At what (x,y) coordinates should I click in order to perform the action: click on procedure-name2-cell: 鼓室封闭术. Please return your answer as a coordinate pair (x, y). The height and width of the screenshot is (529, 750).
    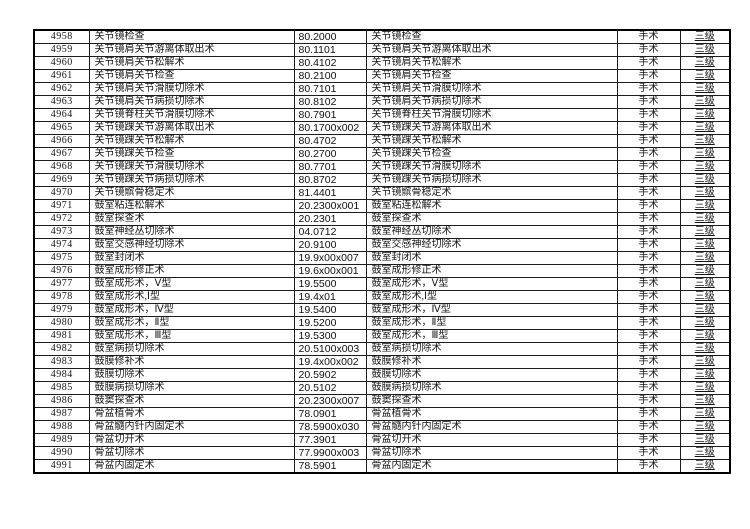
    Looking at the image, I should click on (491, 258).